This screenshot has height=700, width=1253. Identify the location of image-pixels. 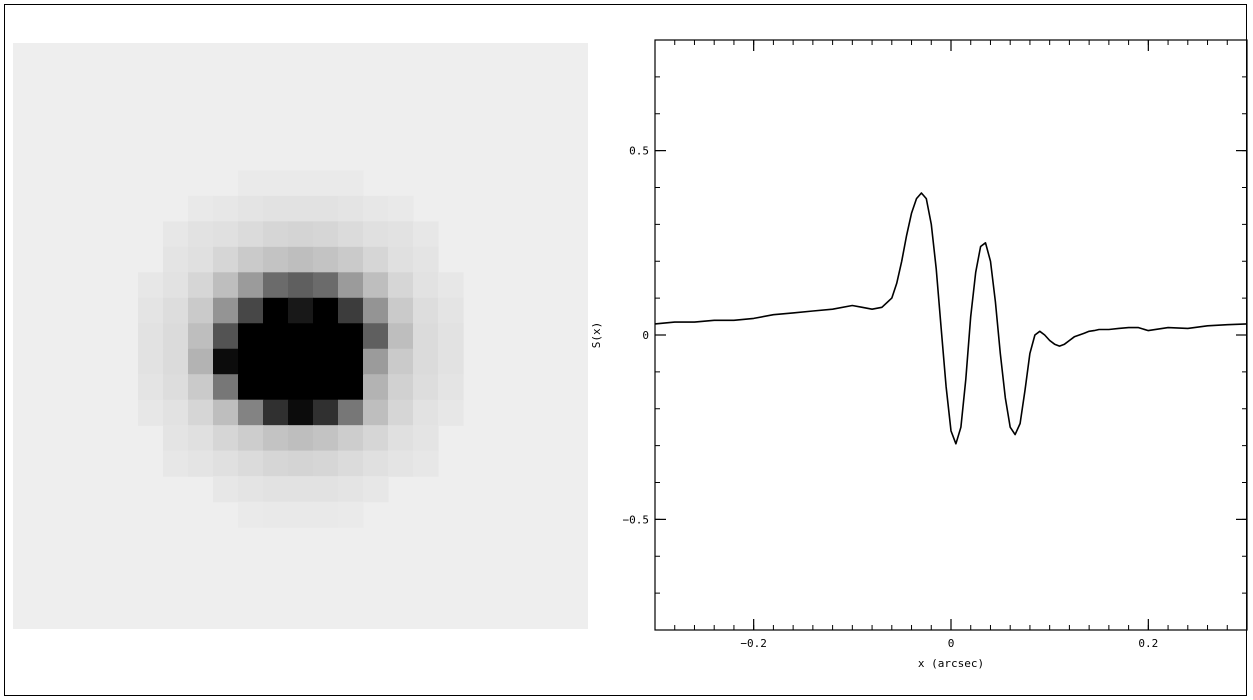
(301, 348).